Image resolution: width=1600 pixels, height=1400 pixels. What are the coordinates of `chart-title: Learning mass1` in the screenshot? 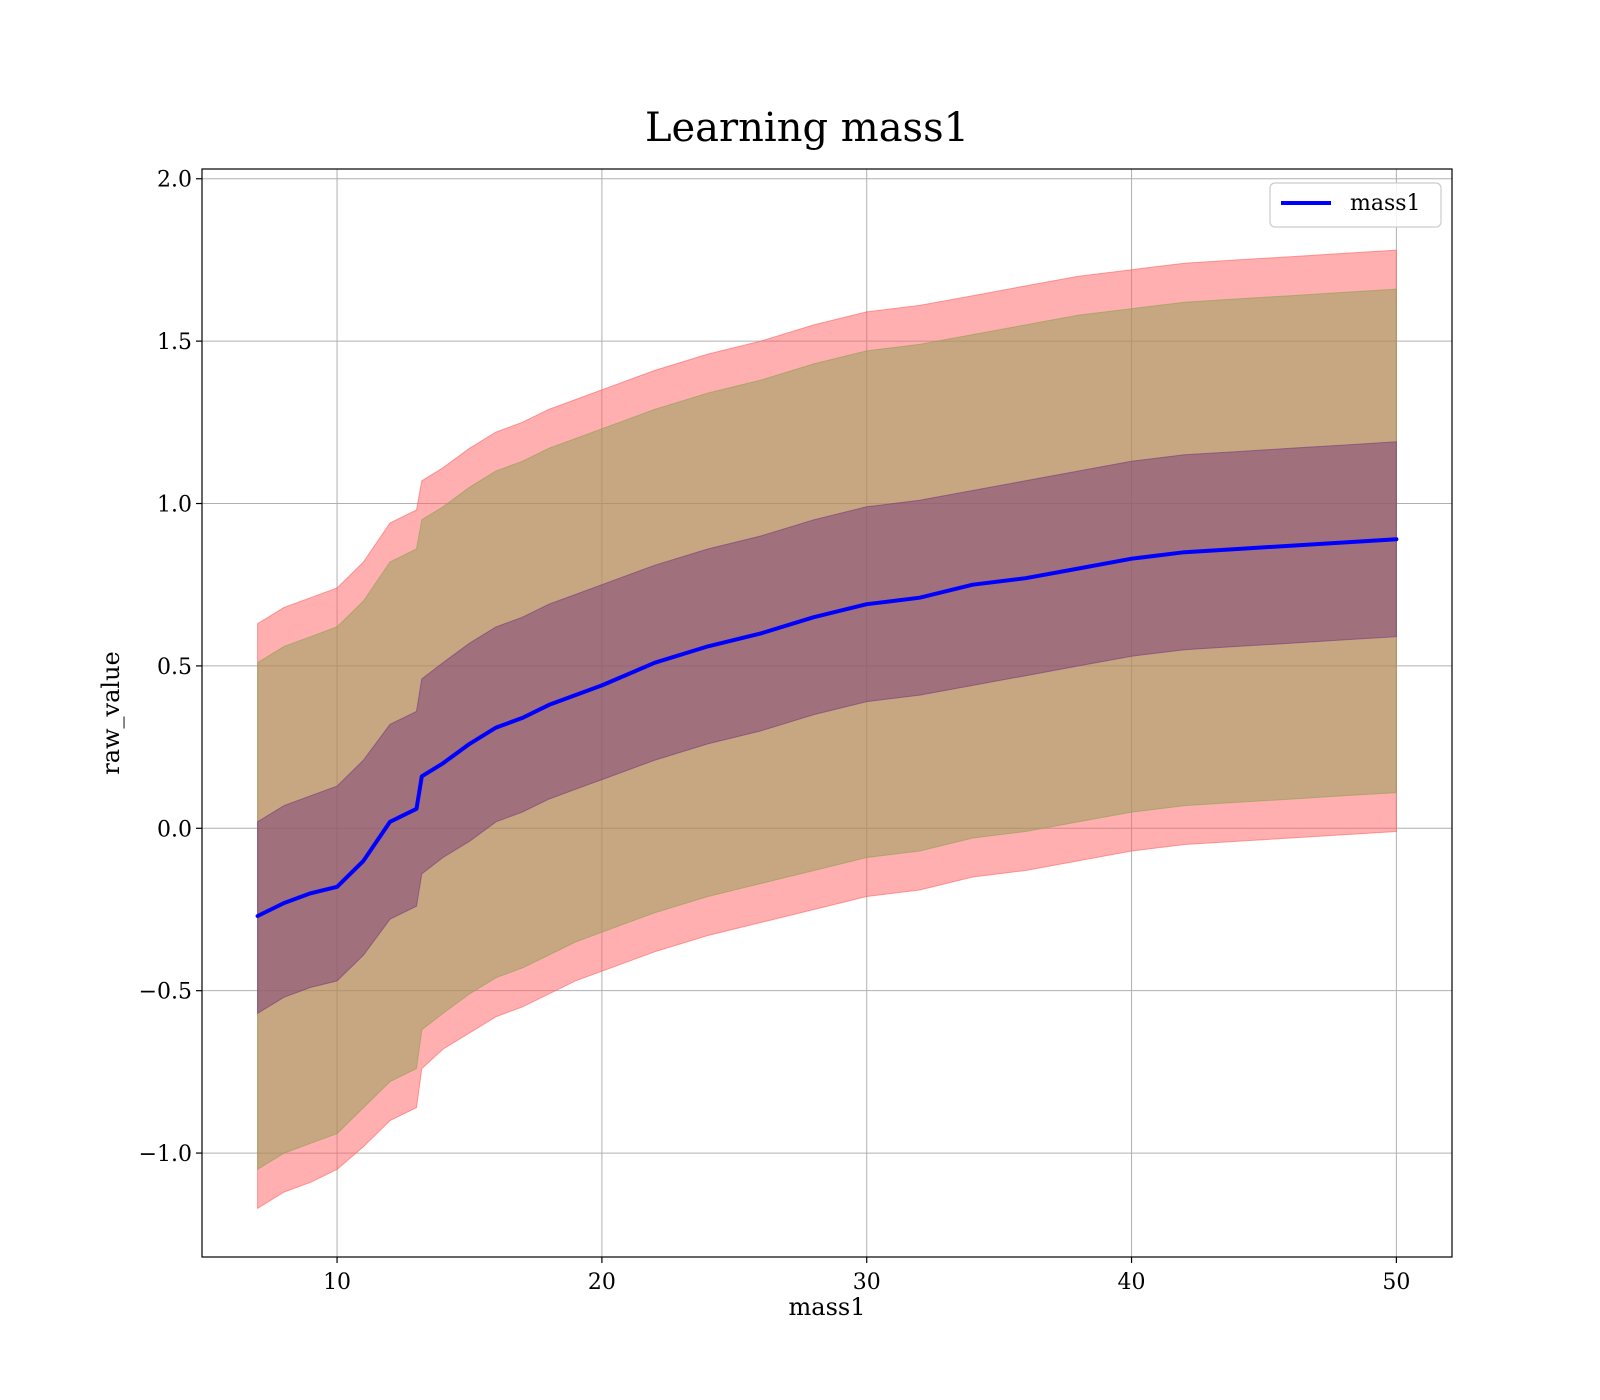 It's located at (807, 128).